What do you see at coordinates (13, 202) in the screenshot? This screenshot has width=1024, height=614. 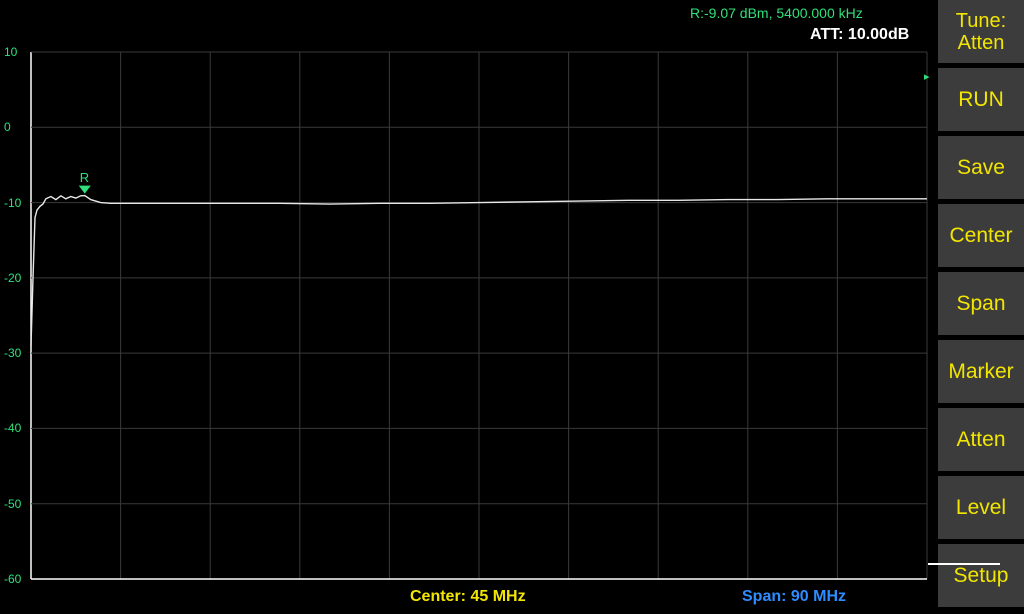 I see `y-tick-label: -10` at bounding box center [13, 202].